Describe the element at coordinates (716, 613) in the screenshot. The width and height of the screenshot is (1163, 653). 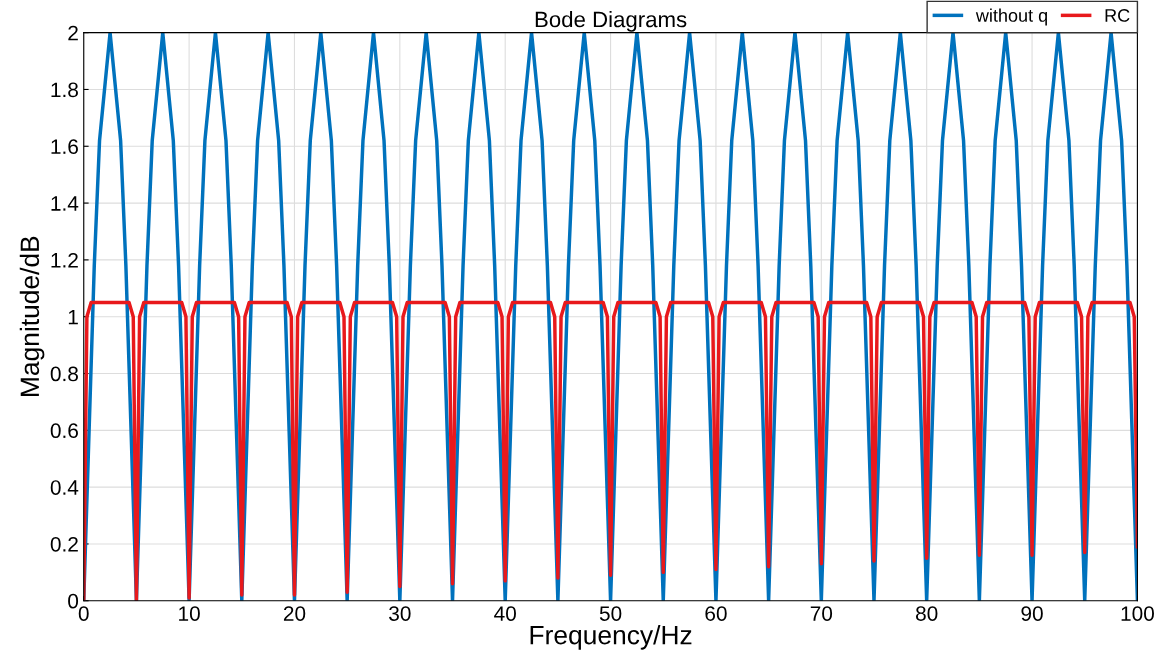
I see `x-tick-label: 60` at that location.